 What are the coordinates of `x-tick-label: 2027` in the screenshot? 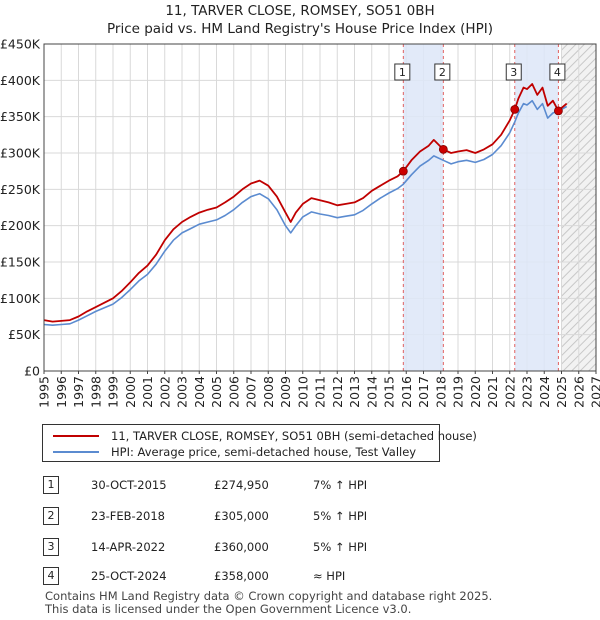 It's located at (594, 392).